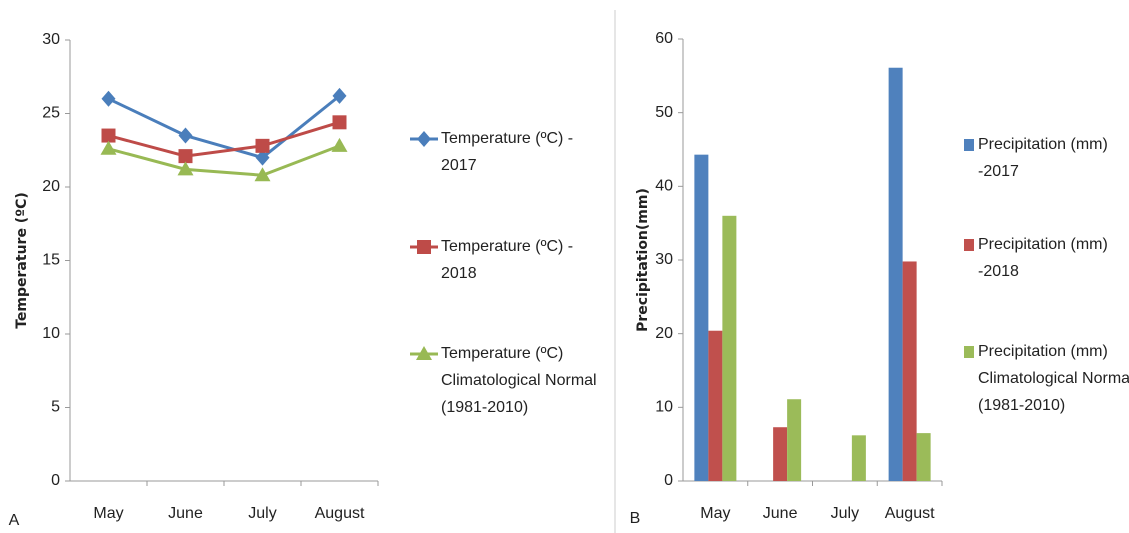  Describe the element at coordinates (14, 520) in the screenshot. I see `panel-label: A` at that location.